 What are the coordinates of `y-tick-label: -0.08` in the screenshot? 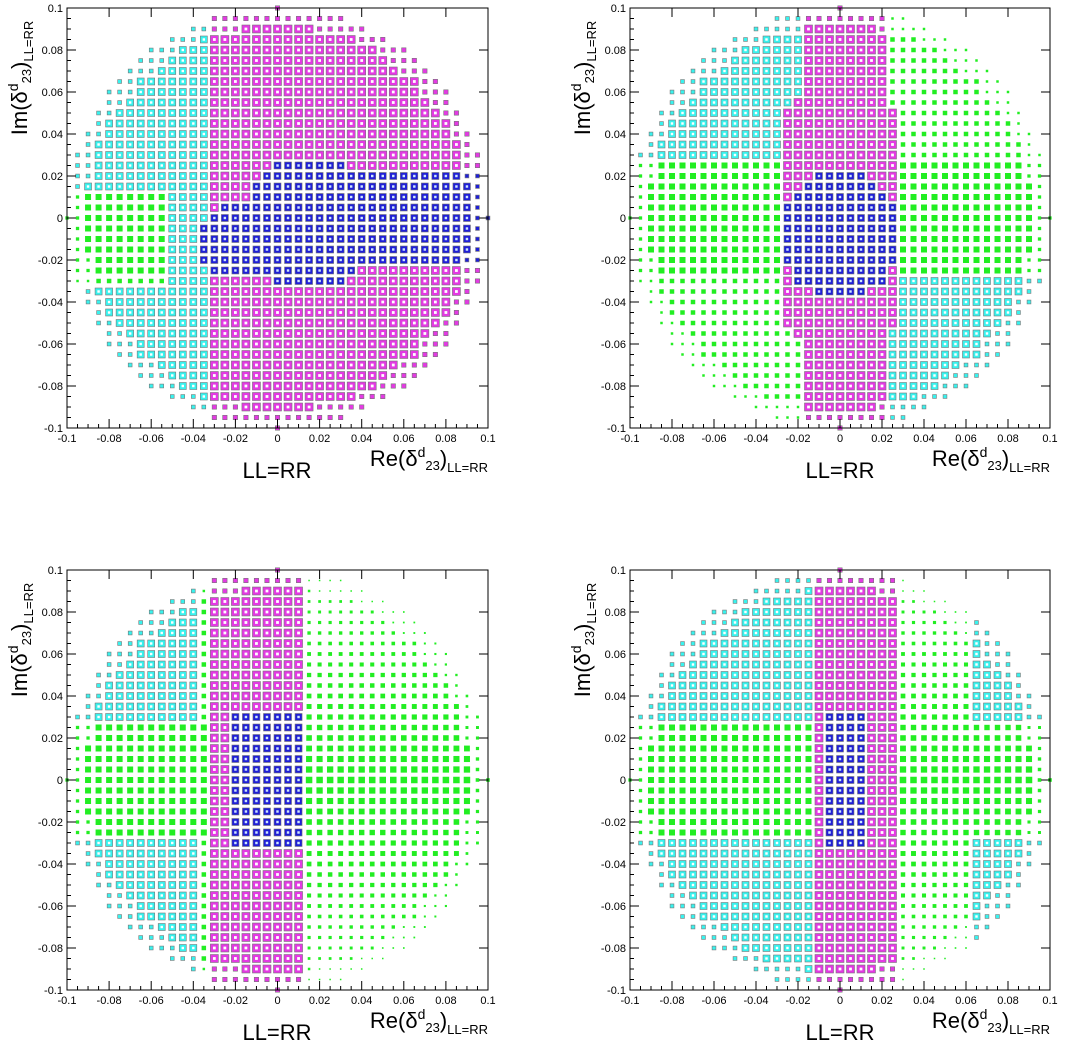 It's located at (50, 387).